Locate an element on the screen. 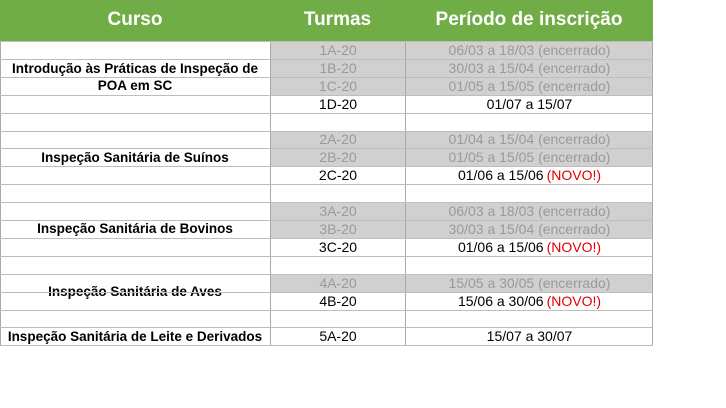 The width and height of the screenshot is (726, 408). period-text: 15/05 a 30/05 (encerrado) is located at coordinates (529, 282).